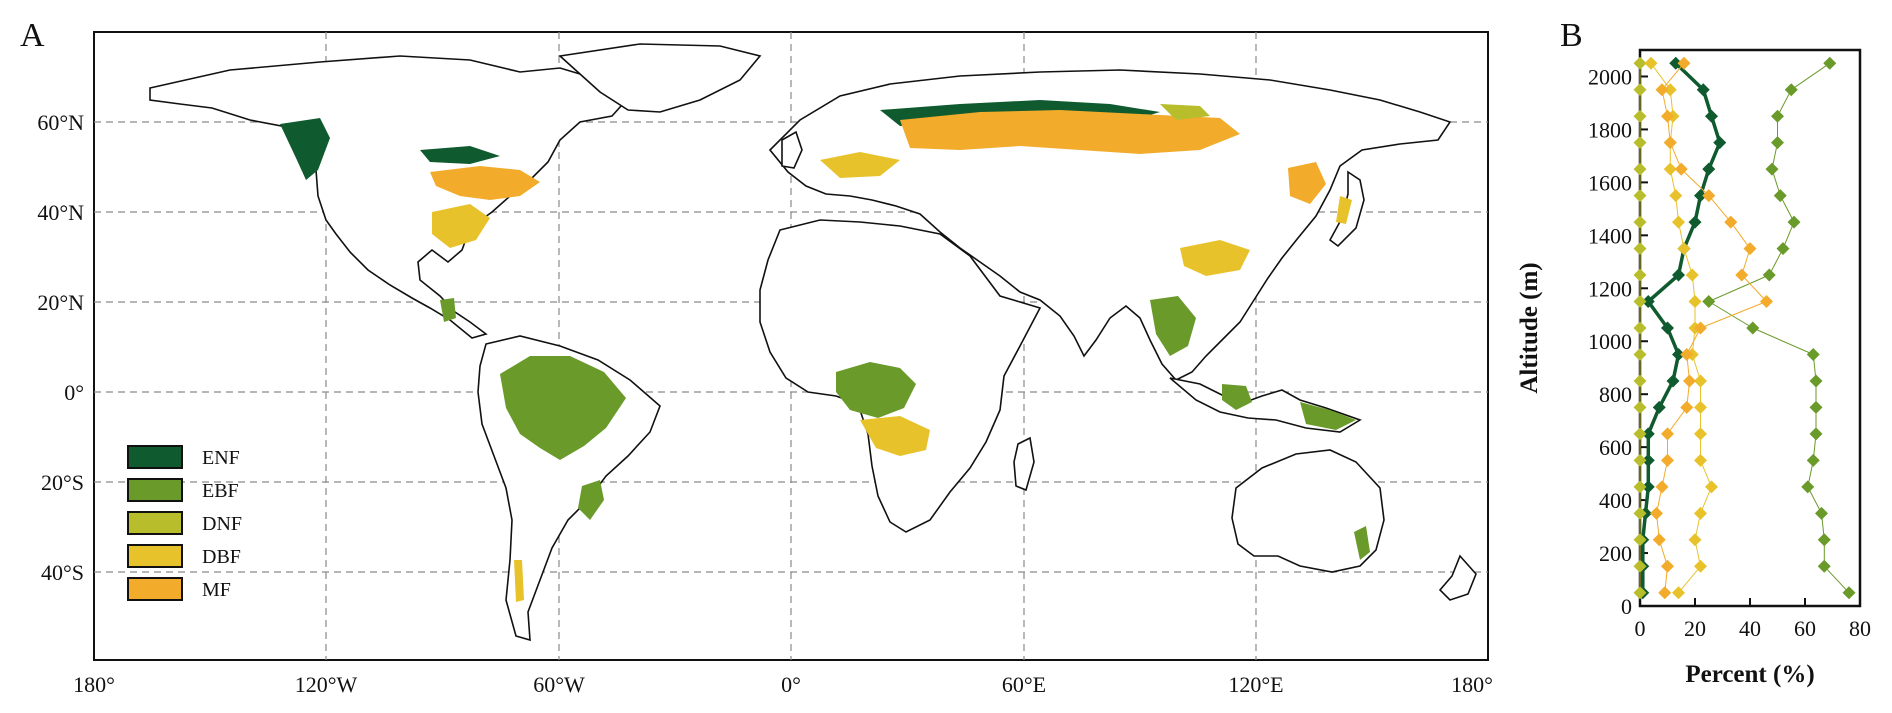 The height and width of the screenshot is (713, 1892). What do you see at coordinates (222, 524) in the screenshot?
I see `legend-label-dnf: DNF` at bounding box center [222, 524].